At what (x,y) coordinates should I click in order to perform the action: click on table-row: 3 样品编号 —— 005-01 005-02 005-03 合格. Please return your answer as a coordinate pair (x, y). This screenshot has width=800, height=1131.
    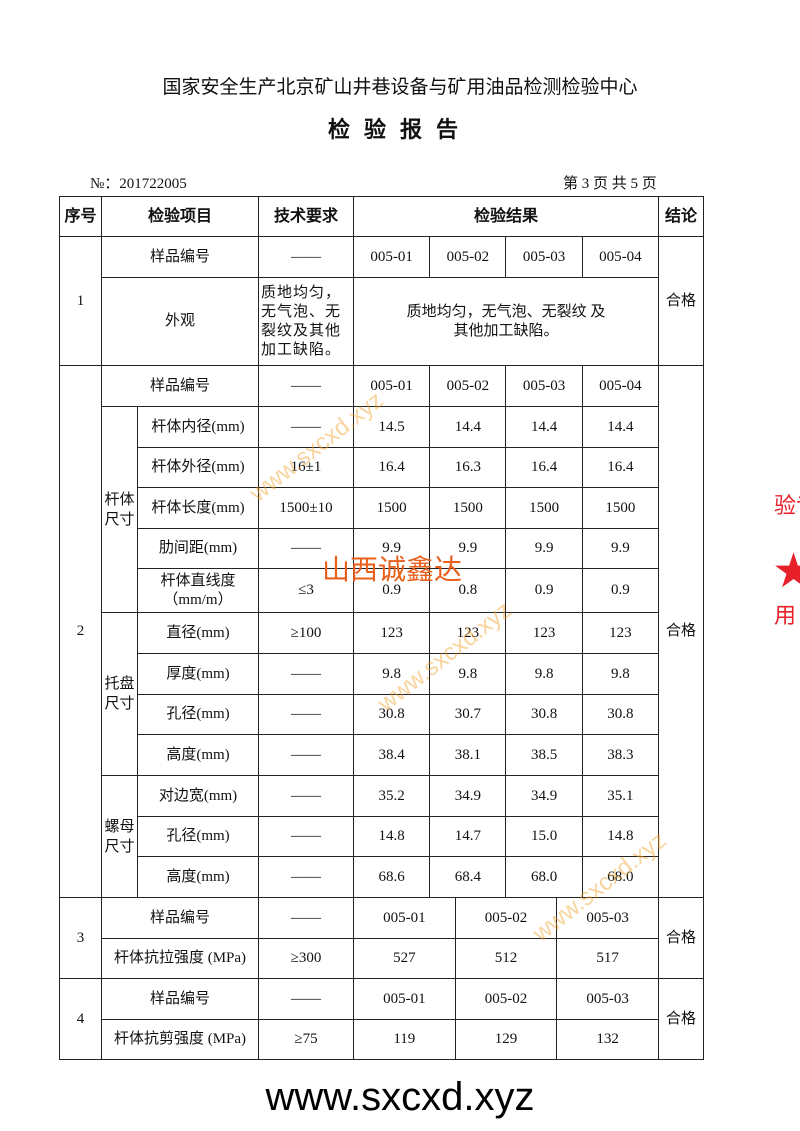
    Looking at the image, I should click on (382, 938).